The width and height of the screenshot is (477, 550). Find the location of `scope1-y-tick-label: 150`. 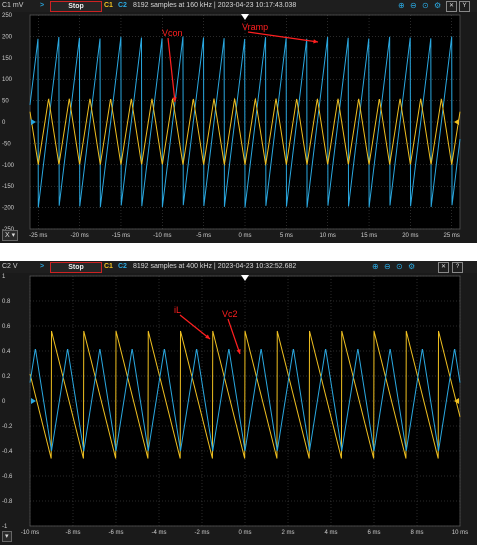

scope1-y-tick-label: 150 is located at coordinates (7, 59).